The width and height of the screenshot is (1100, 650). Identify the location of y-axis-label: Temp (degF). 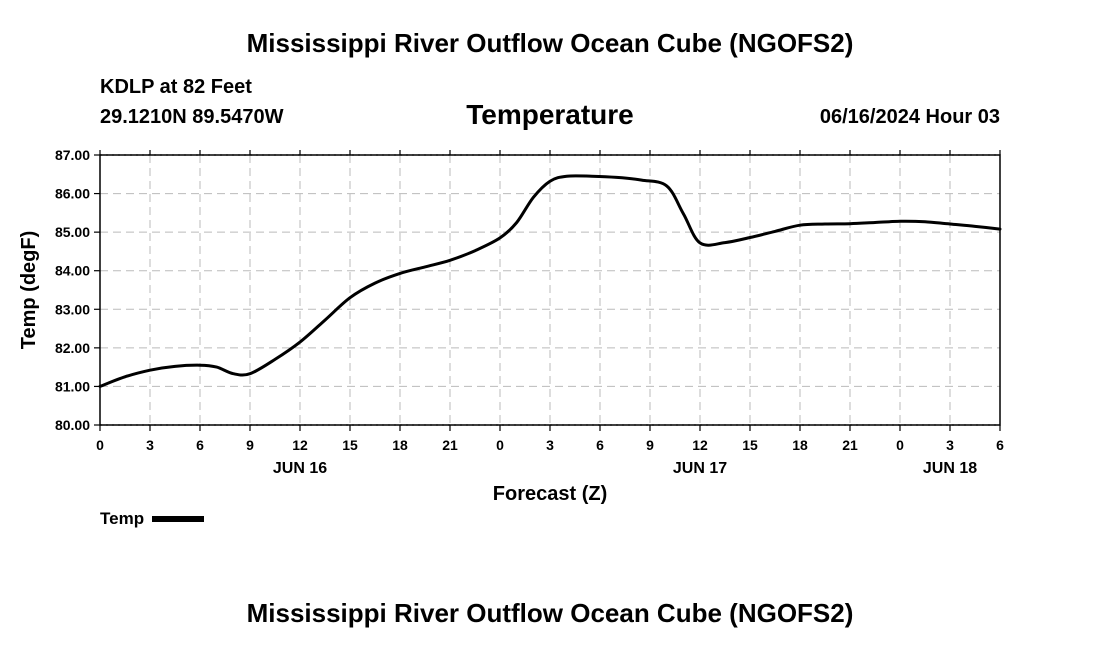
(29, 290).